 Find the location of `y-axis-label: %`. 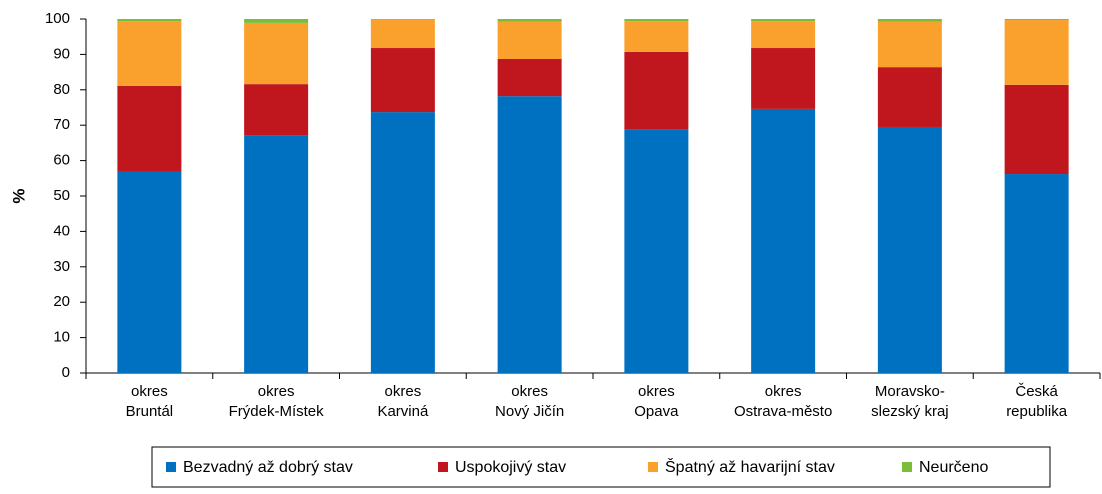

y-axis-label: % is located at coordinates (18, 195).